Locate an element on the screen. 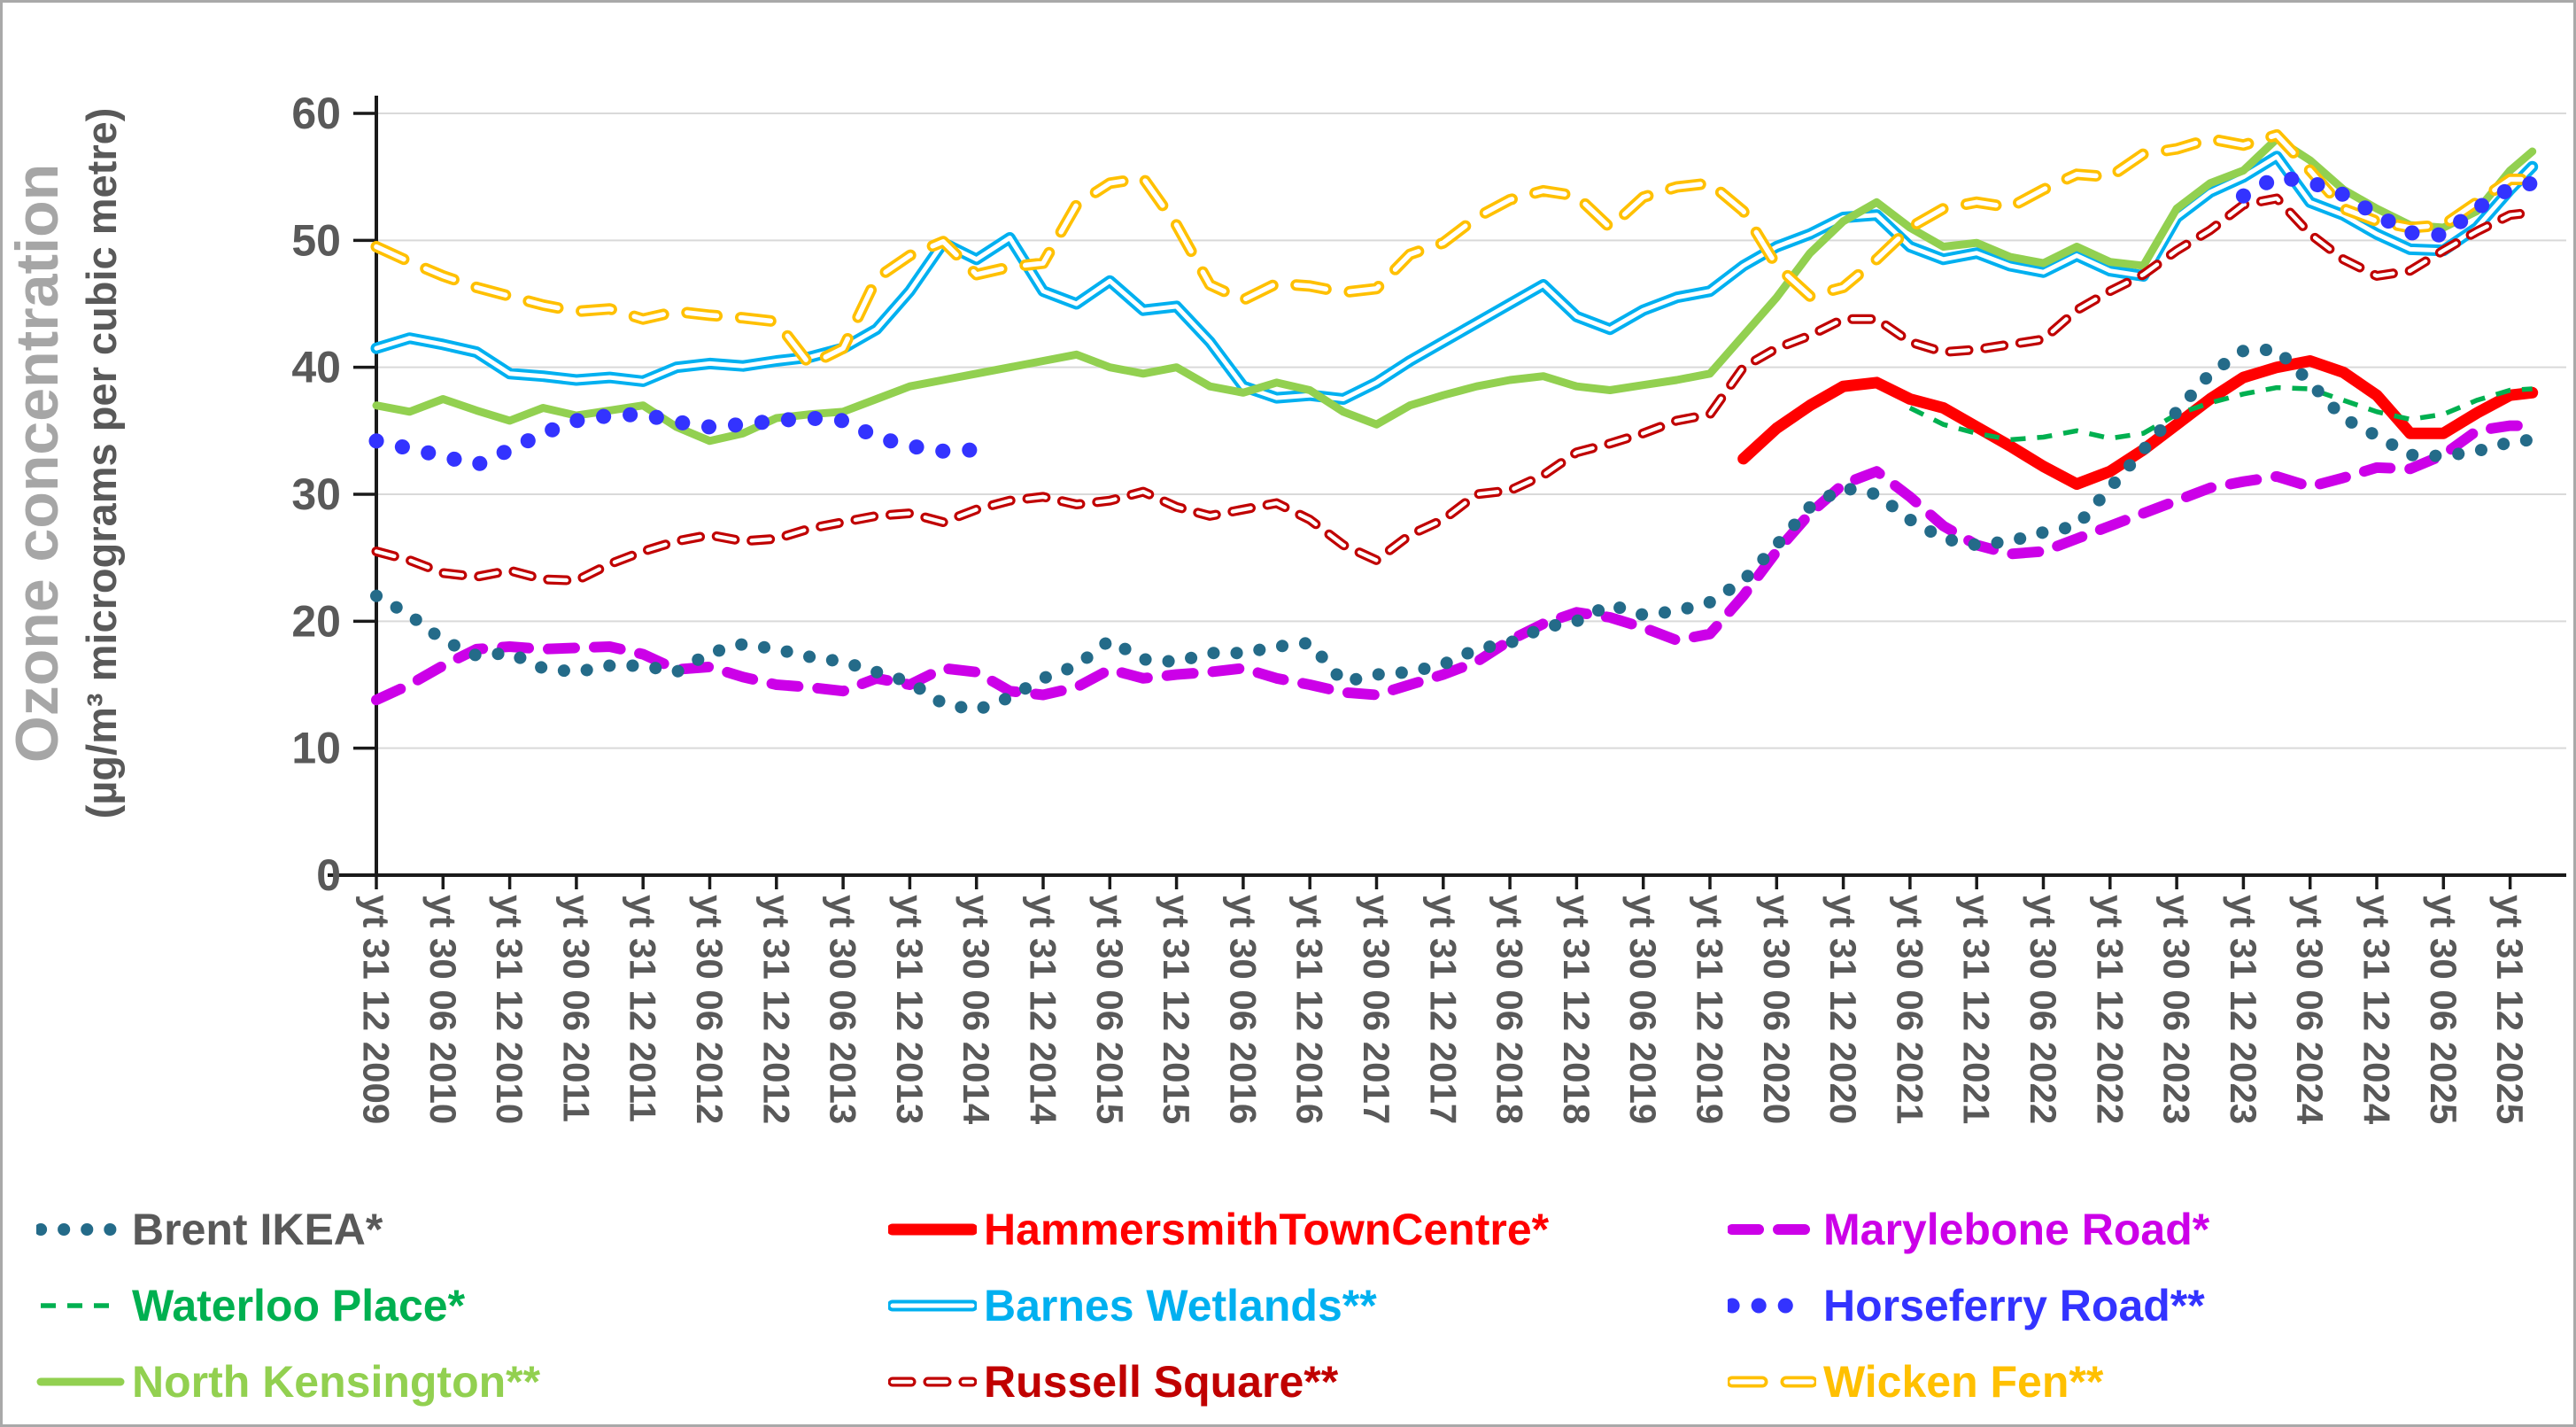 The image size is (2576, 1427). x-tick-label: yt 31 12 2016 is located at coordinates (1310, 1009).